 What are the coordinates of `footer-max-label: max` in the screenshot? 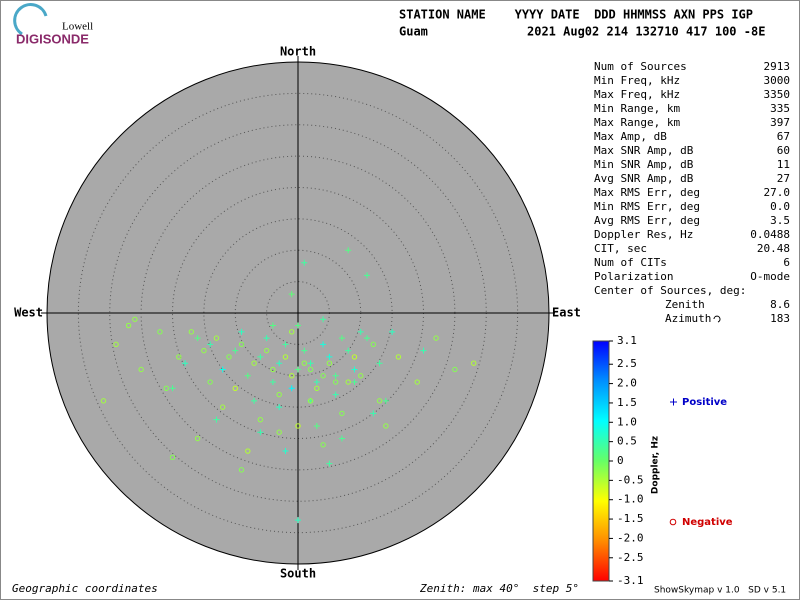 It's located at (482, 588).